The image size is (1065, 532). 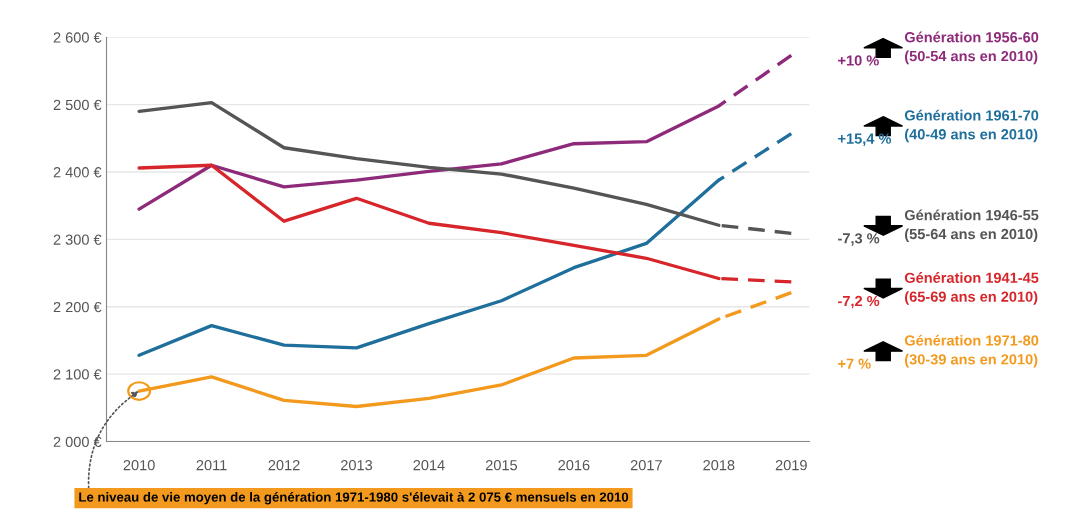 I want to click on text: Génération 1956-60 (50-54 ans en 2010), so click(x=971, y=48).